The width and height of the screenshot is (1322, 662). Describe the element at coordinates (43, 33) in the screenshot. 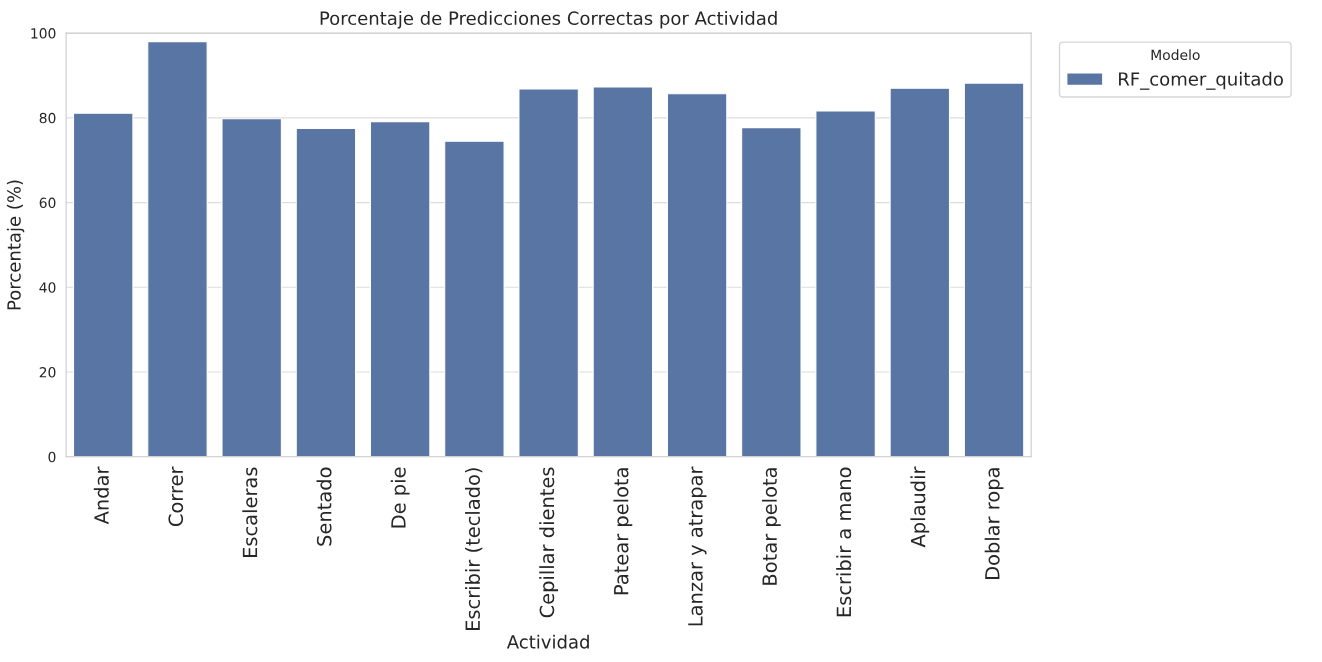

I see `y-tick-label: 100` at that location.